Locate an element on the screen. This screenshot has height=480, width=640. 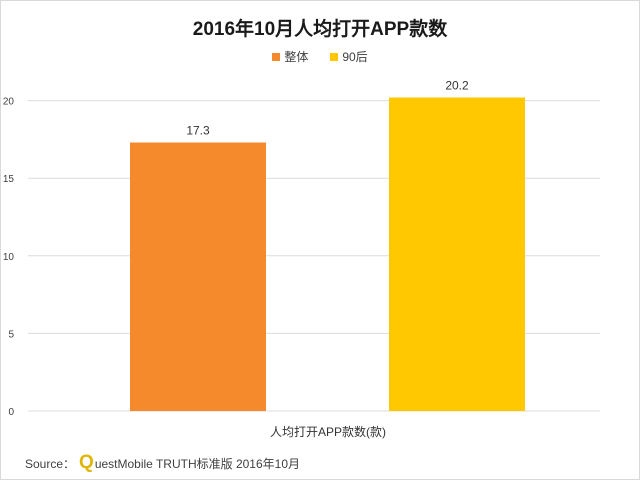
source-note: Source： Q uestMobile TRUTH标准版 2016年10月 is located at coordinates (162, 462).